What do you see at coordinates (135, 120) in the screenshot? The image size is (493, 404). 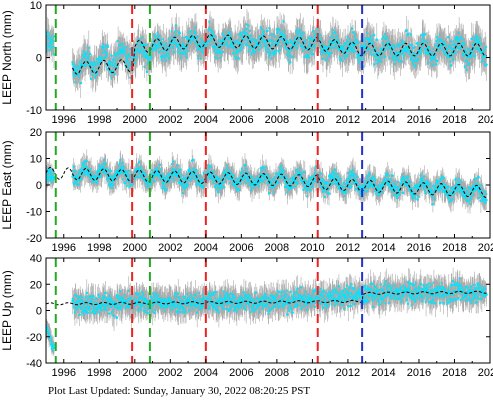 I see `x-tick-label: 2000` at bounding box center [135, 120].